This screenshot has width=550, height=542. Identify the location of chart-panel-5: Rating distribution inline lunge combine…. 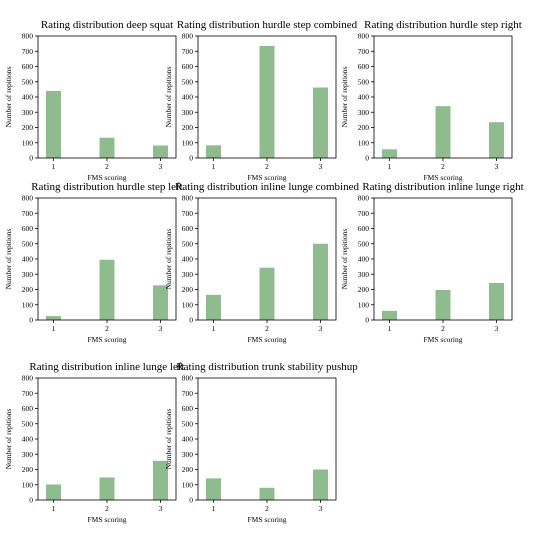
(261, 262).